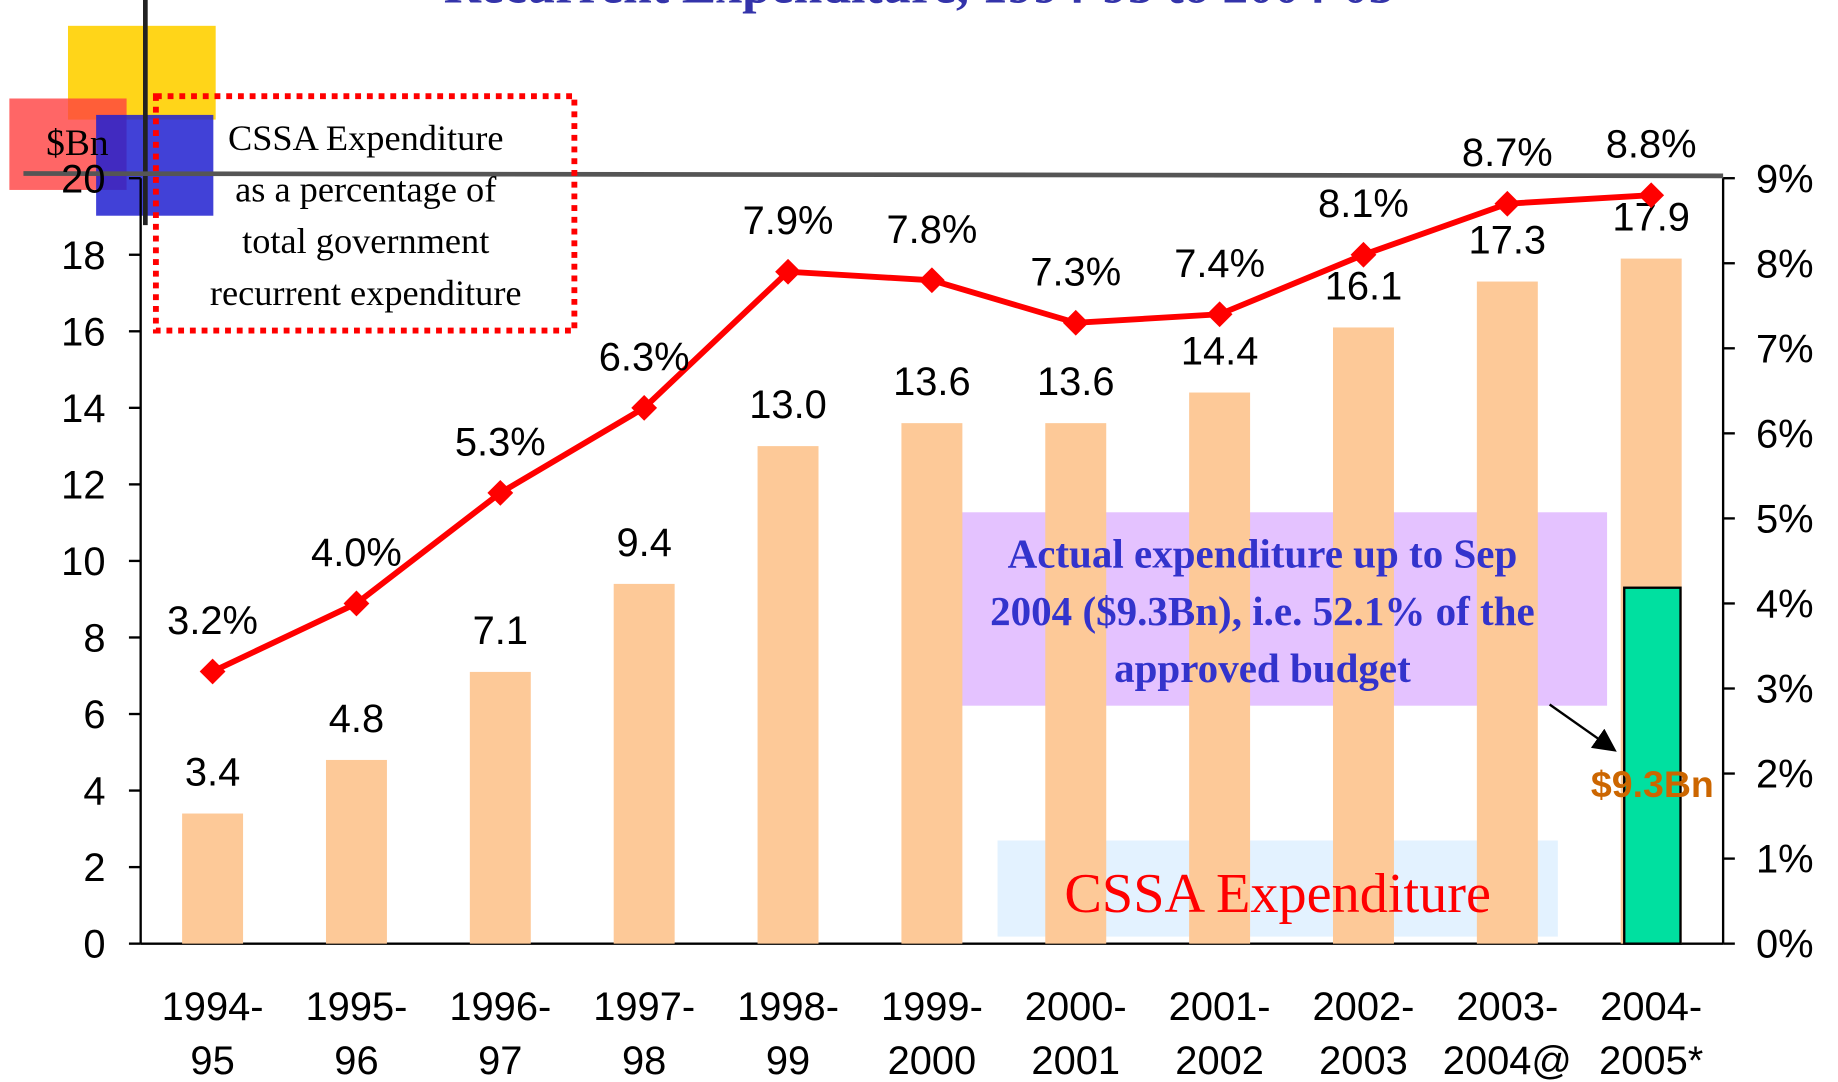 Image resolution: width=1838 pixels, height=1082 pixels. What do you see at coordinates (83, 332) in the screenshot?
I see `y-tick-label: 16` at bounding box center [83, 332].